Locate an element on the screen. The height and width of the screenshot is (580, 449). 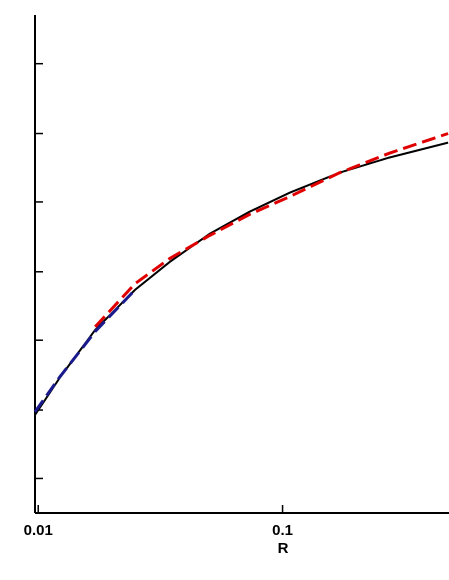
x-tick-label: 0.1 is located at coordinates (282, 530).